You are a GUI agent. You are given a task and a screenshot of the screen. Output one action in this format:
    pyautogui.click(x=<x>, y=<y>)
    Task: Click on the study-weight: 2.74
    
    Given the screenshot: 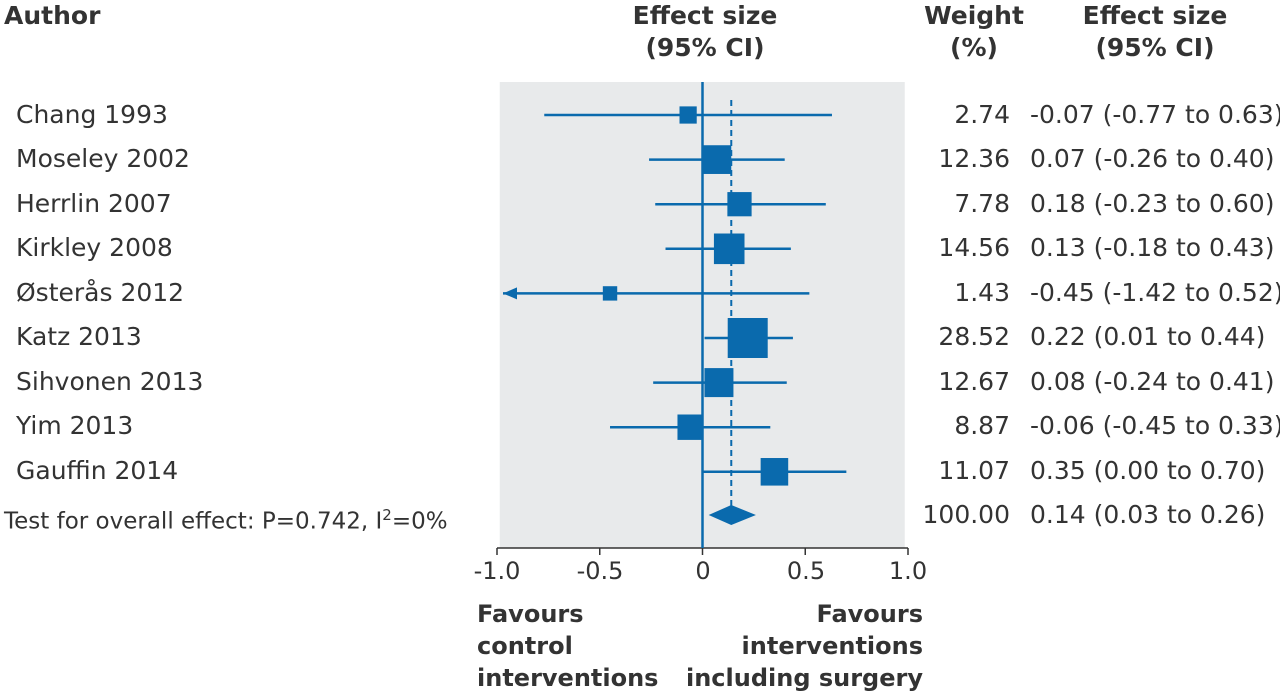 What is the action you would take?
    pyautogui.click(x=982, y=114)
    